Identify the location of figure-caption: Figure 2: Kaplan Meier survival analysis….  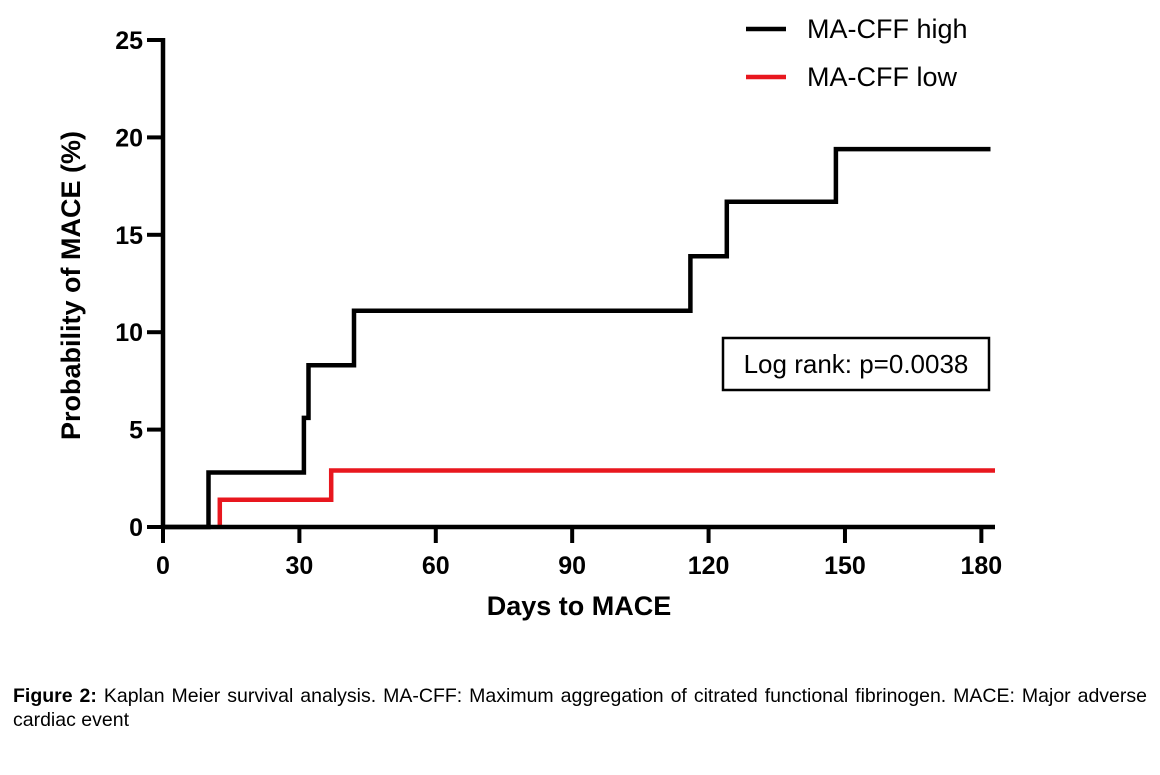
(580, 708).